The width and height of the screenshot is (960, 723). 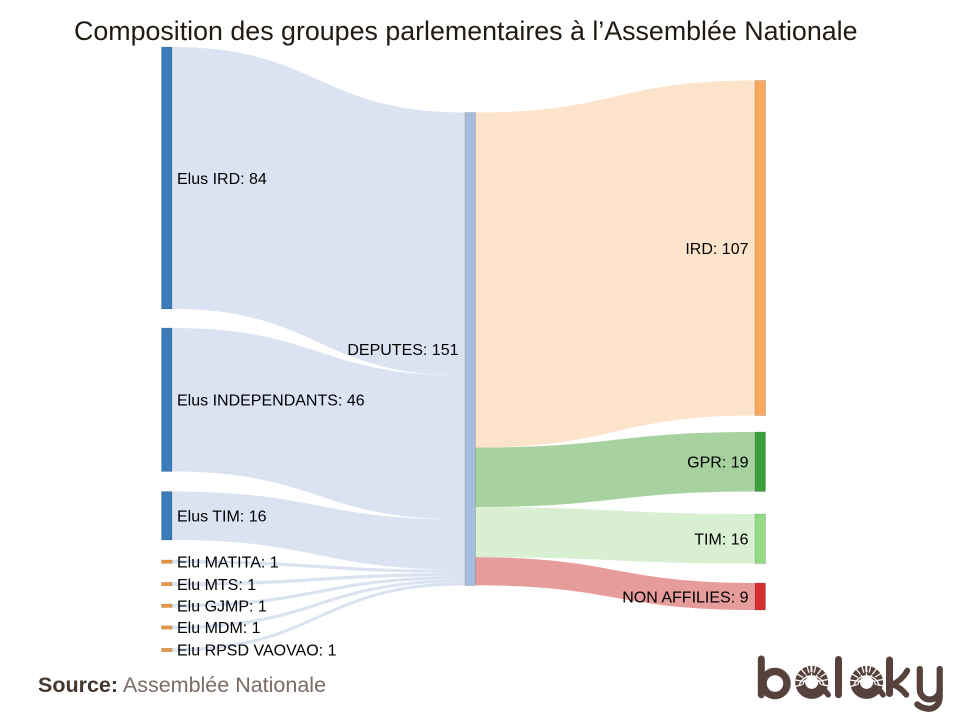 What do you see at coordinates (271, 401) in the screenshot?
I see `svg-text: Elus INDEPENDANTS: 46` at bounding box center [271, 401].